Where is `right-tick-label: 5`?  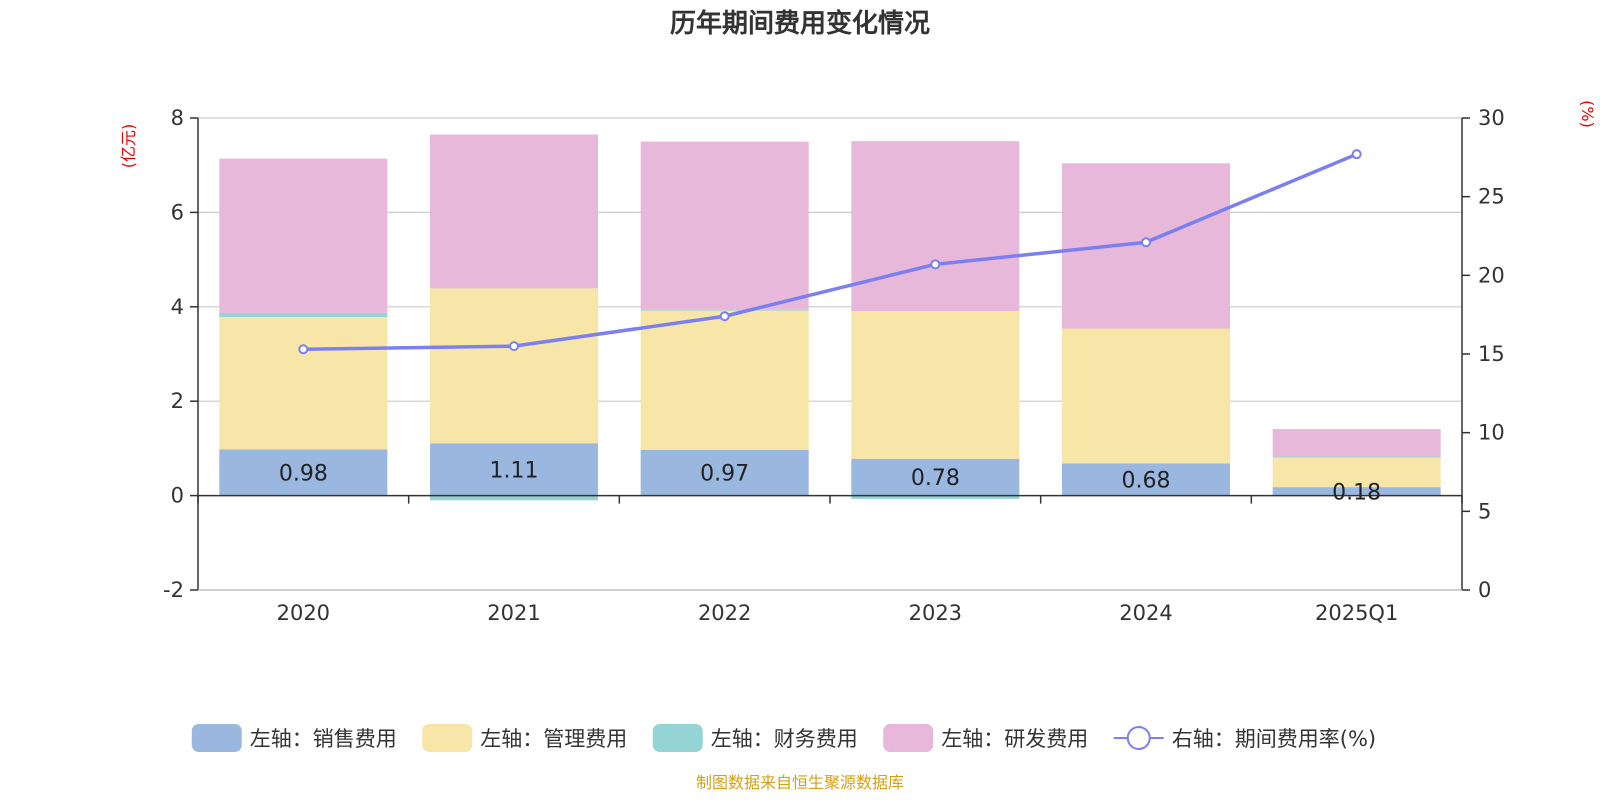
right-tick-label: 5 is located at coordinates (1484, 511).